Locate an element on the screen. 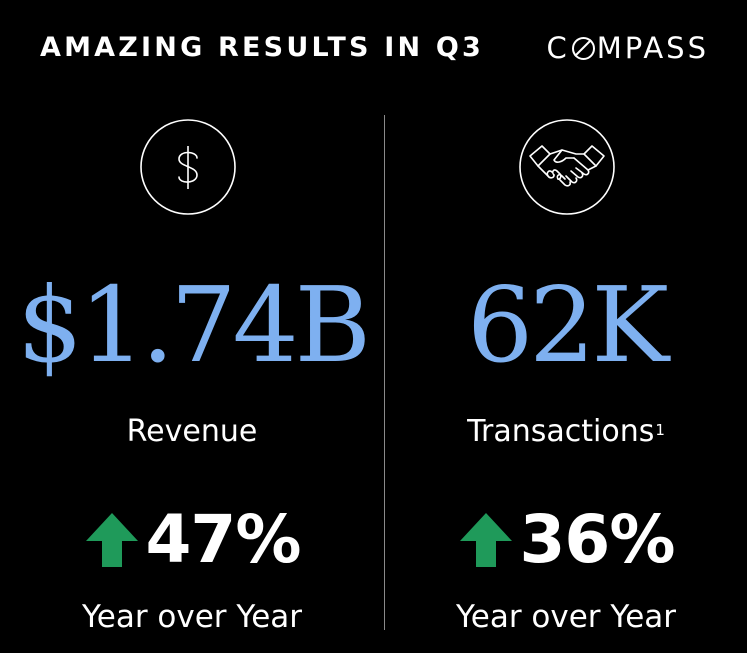 The height and width of the screenshot is (653, 747). brand-suffix: MPASS is located at coordinates (652, 48).